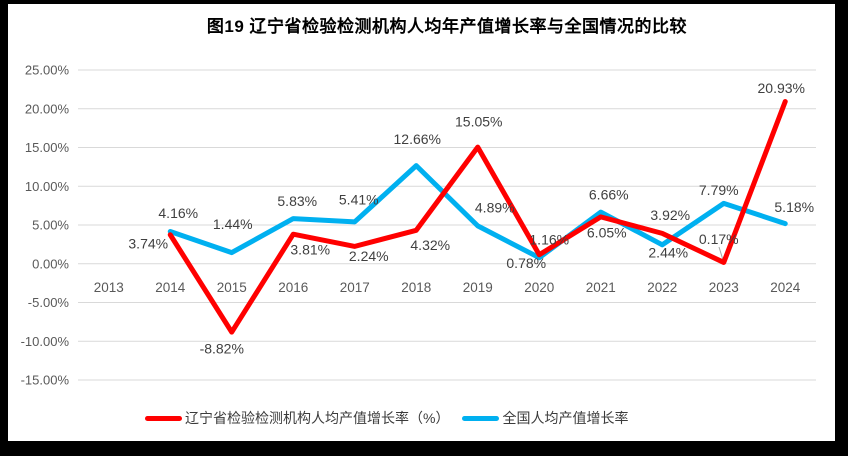  Describe the element at coordinates (222, 349) in the screenshot. I see `data-label: -8.82%` at that location.